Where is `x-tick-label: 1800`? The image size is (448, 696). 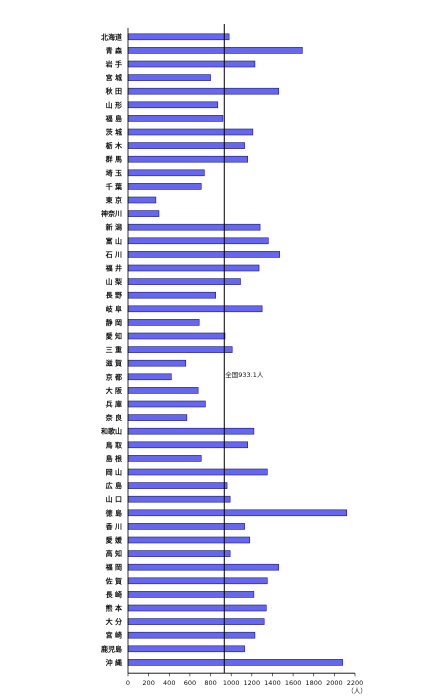 x-tick-label: 1800 is located at coordinates (313, 683).